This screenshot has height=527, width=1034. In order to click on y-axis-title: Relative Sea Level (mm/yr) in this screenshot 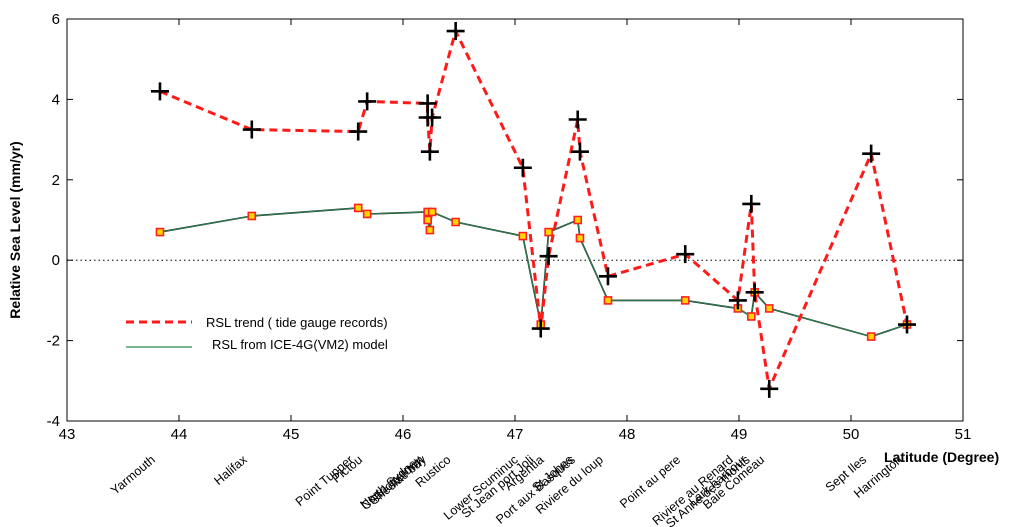, I will do `click(15, 229)`.